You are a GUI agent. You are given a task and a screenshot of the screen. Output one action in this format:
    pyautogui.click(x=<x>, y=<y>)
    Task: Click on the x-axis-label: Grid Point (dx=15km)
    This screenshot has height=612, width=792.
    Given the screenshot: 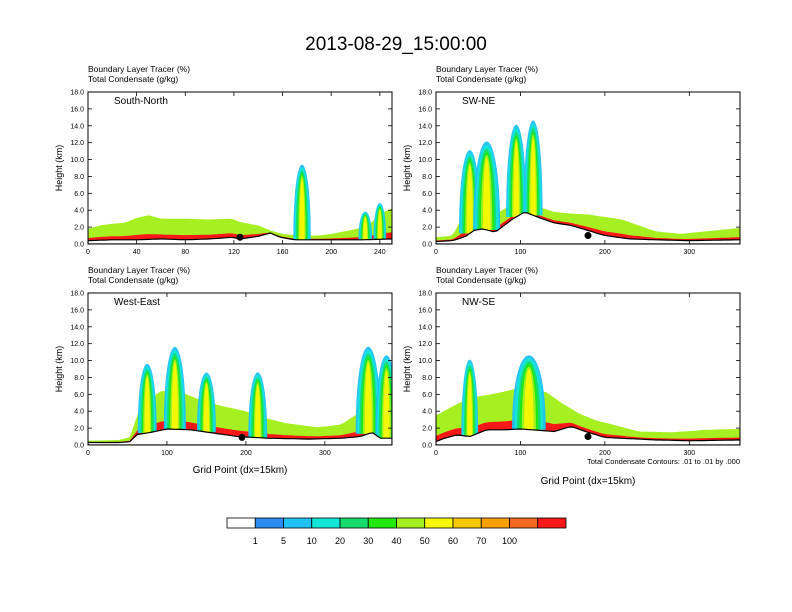 What is the action you would take?
    pyautogui.click(x=588, y=481)
    